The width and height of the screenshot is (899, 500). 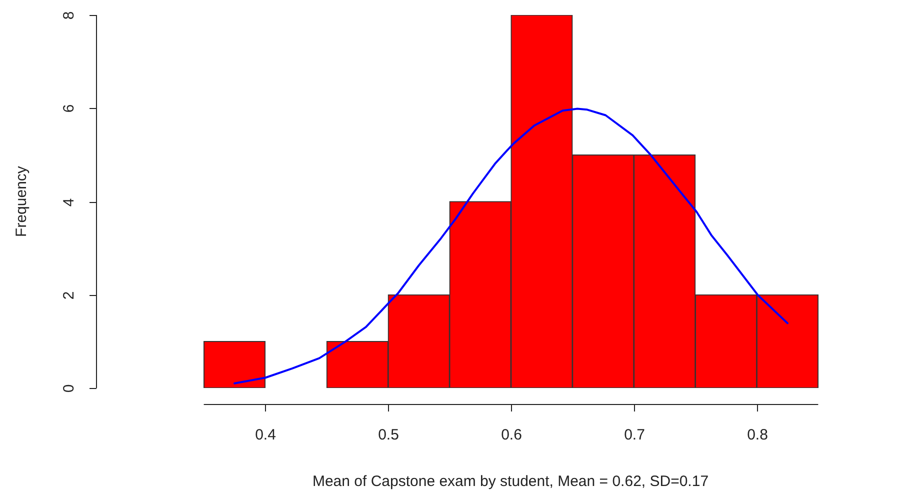 I want to click on y-tick-label: 6, so click(x=69, y=108).